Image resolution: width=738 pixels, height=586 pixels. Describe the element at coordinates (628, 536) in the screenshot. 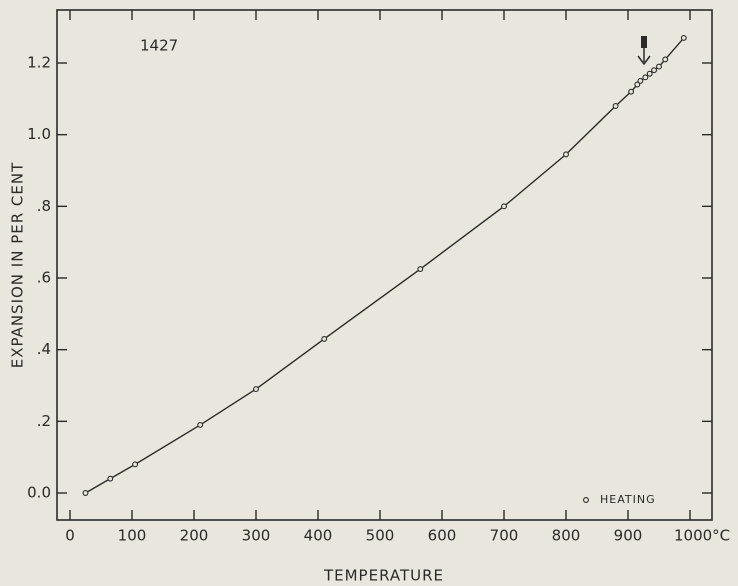

I see `x-tick-label: 900` at that location.